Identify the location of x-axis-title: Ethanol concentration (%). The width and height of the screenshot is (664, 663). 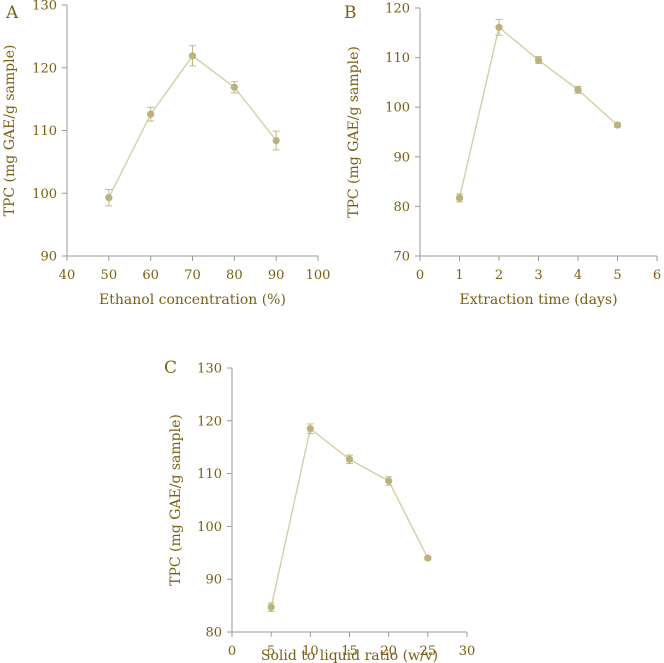
(192, 300).